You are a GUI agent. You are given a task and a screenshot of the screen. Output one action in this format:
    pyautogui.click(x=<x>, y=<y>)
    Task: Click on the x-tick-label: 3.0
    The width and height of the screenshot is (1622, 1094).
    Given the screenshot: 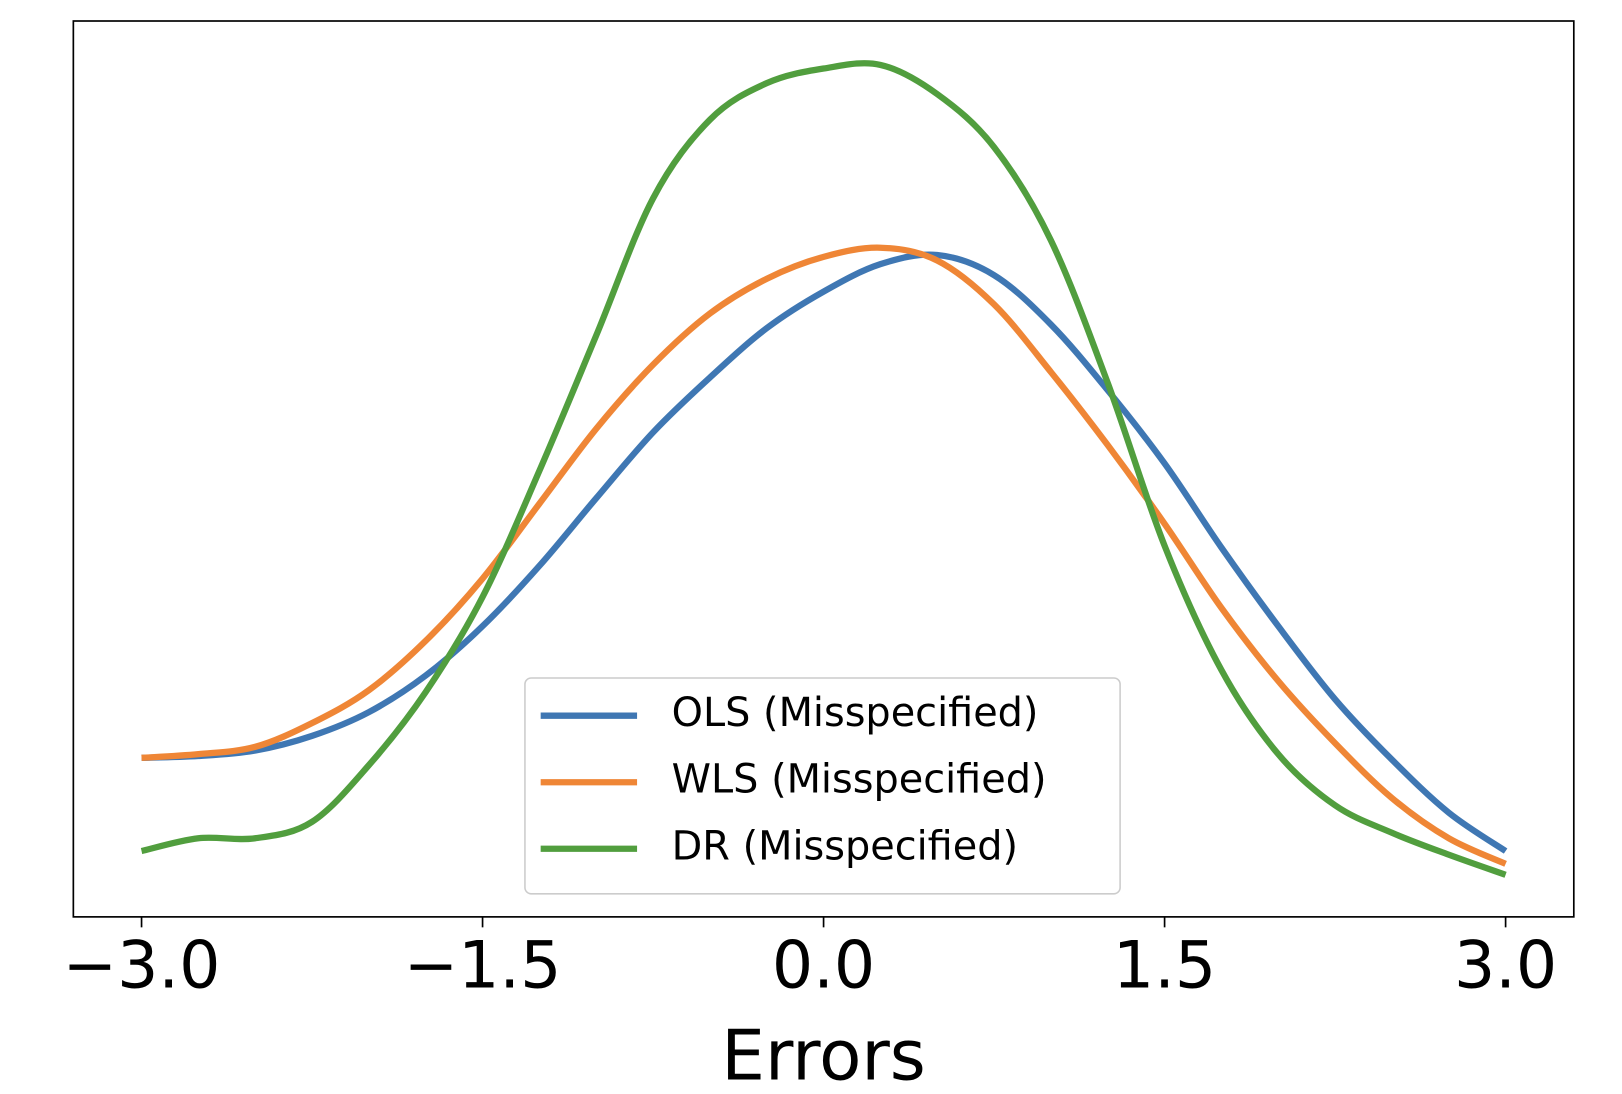 What is the action you would take?
    pyautogui.click(x=1505, y=965)
    